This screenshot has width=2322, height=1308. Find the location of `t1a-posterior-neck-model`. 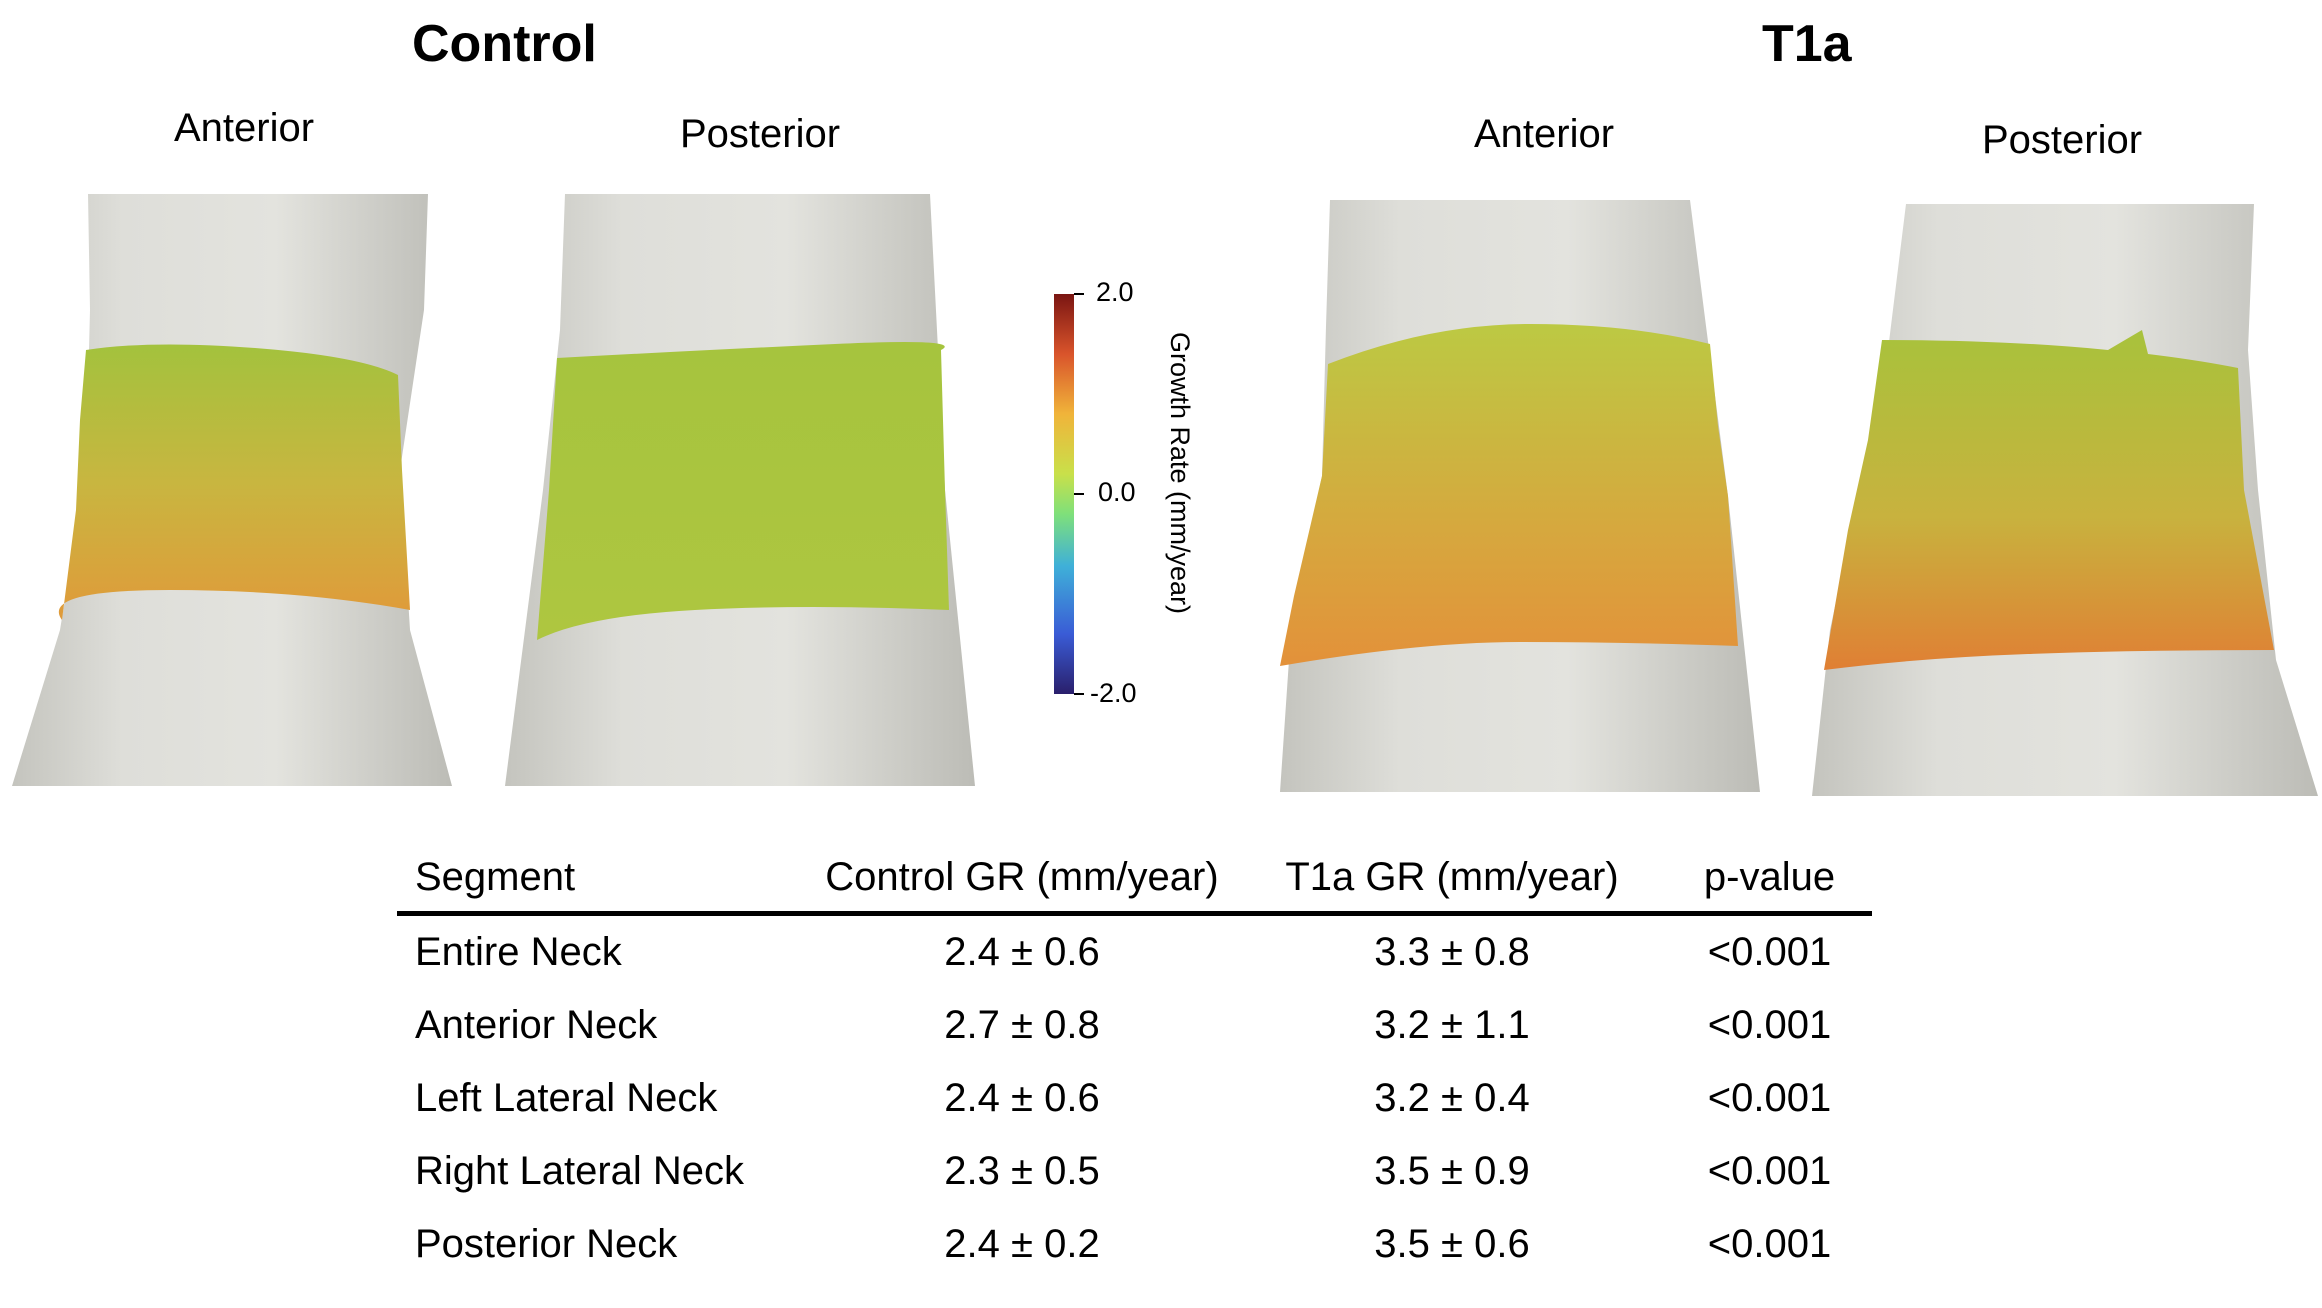

t1a-posterior-neck-model is located at coordinates (2065, 500).